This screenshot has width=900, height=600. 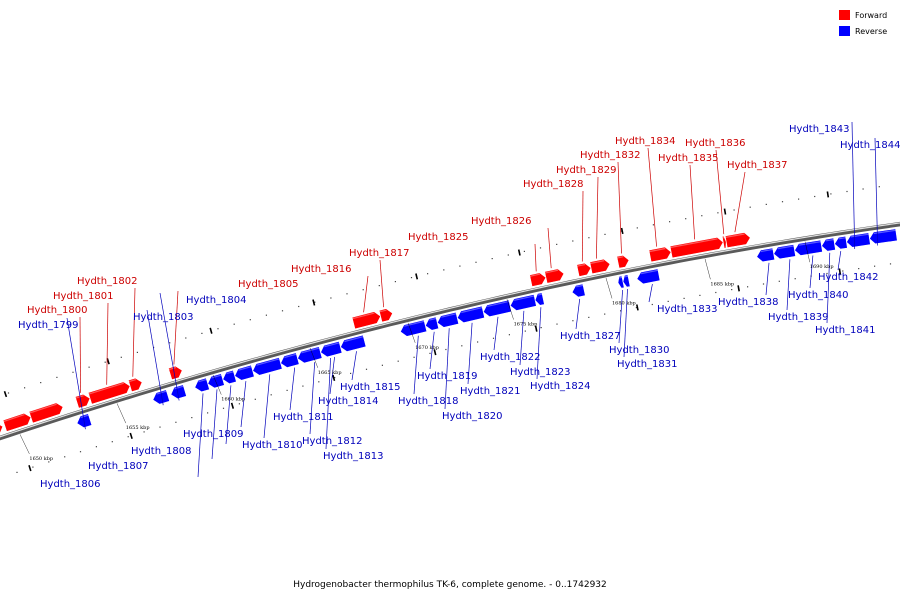 I want to click on gene-label-Hydth_1838: Hydth_1838, so click(x=748, y=302).